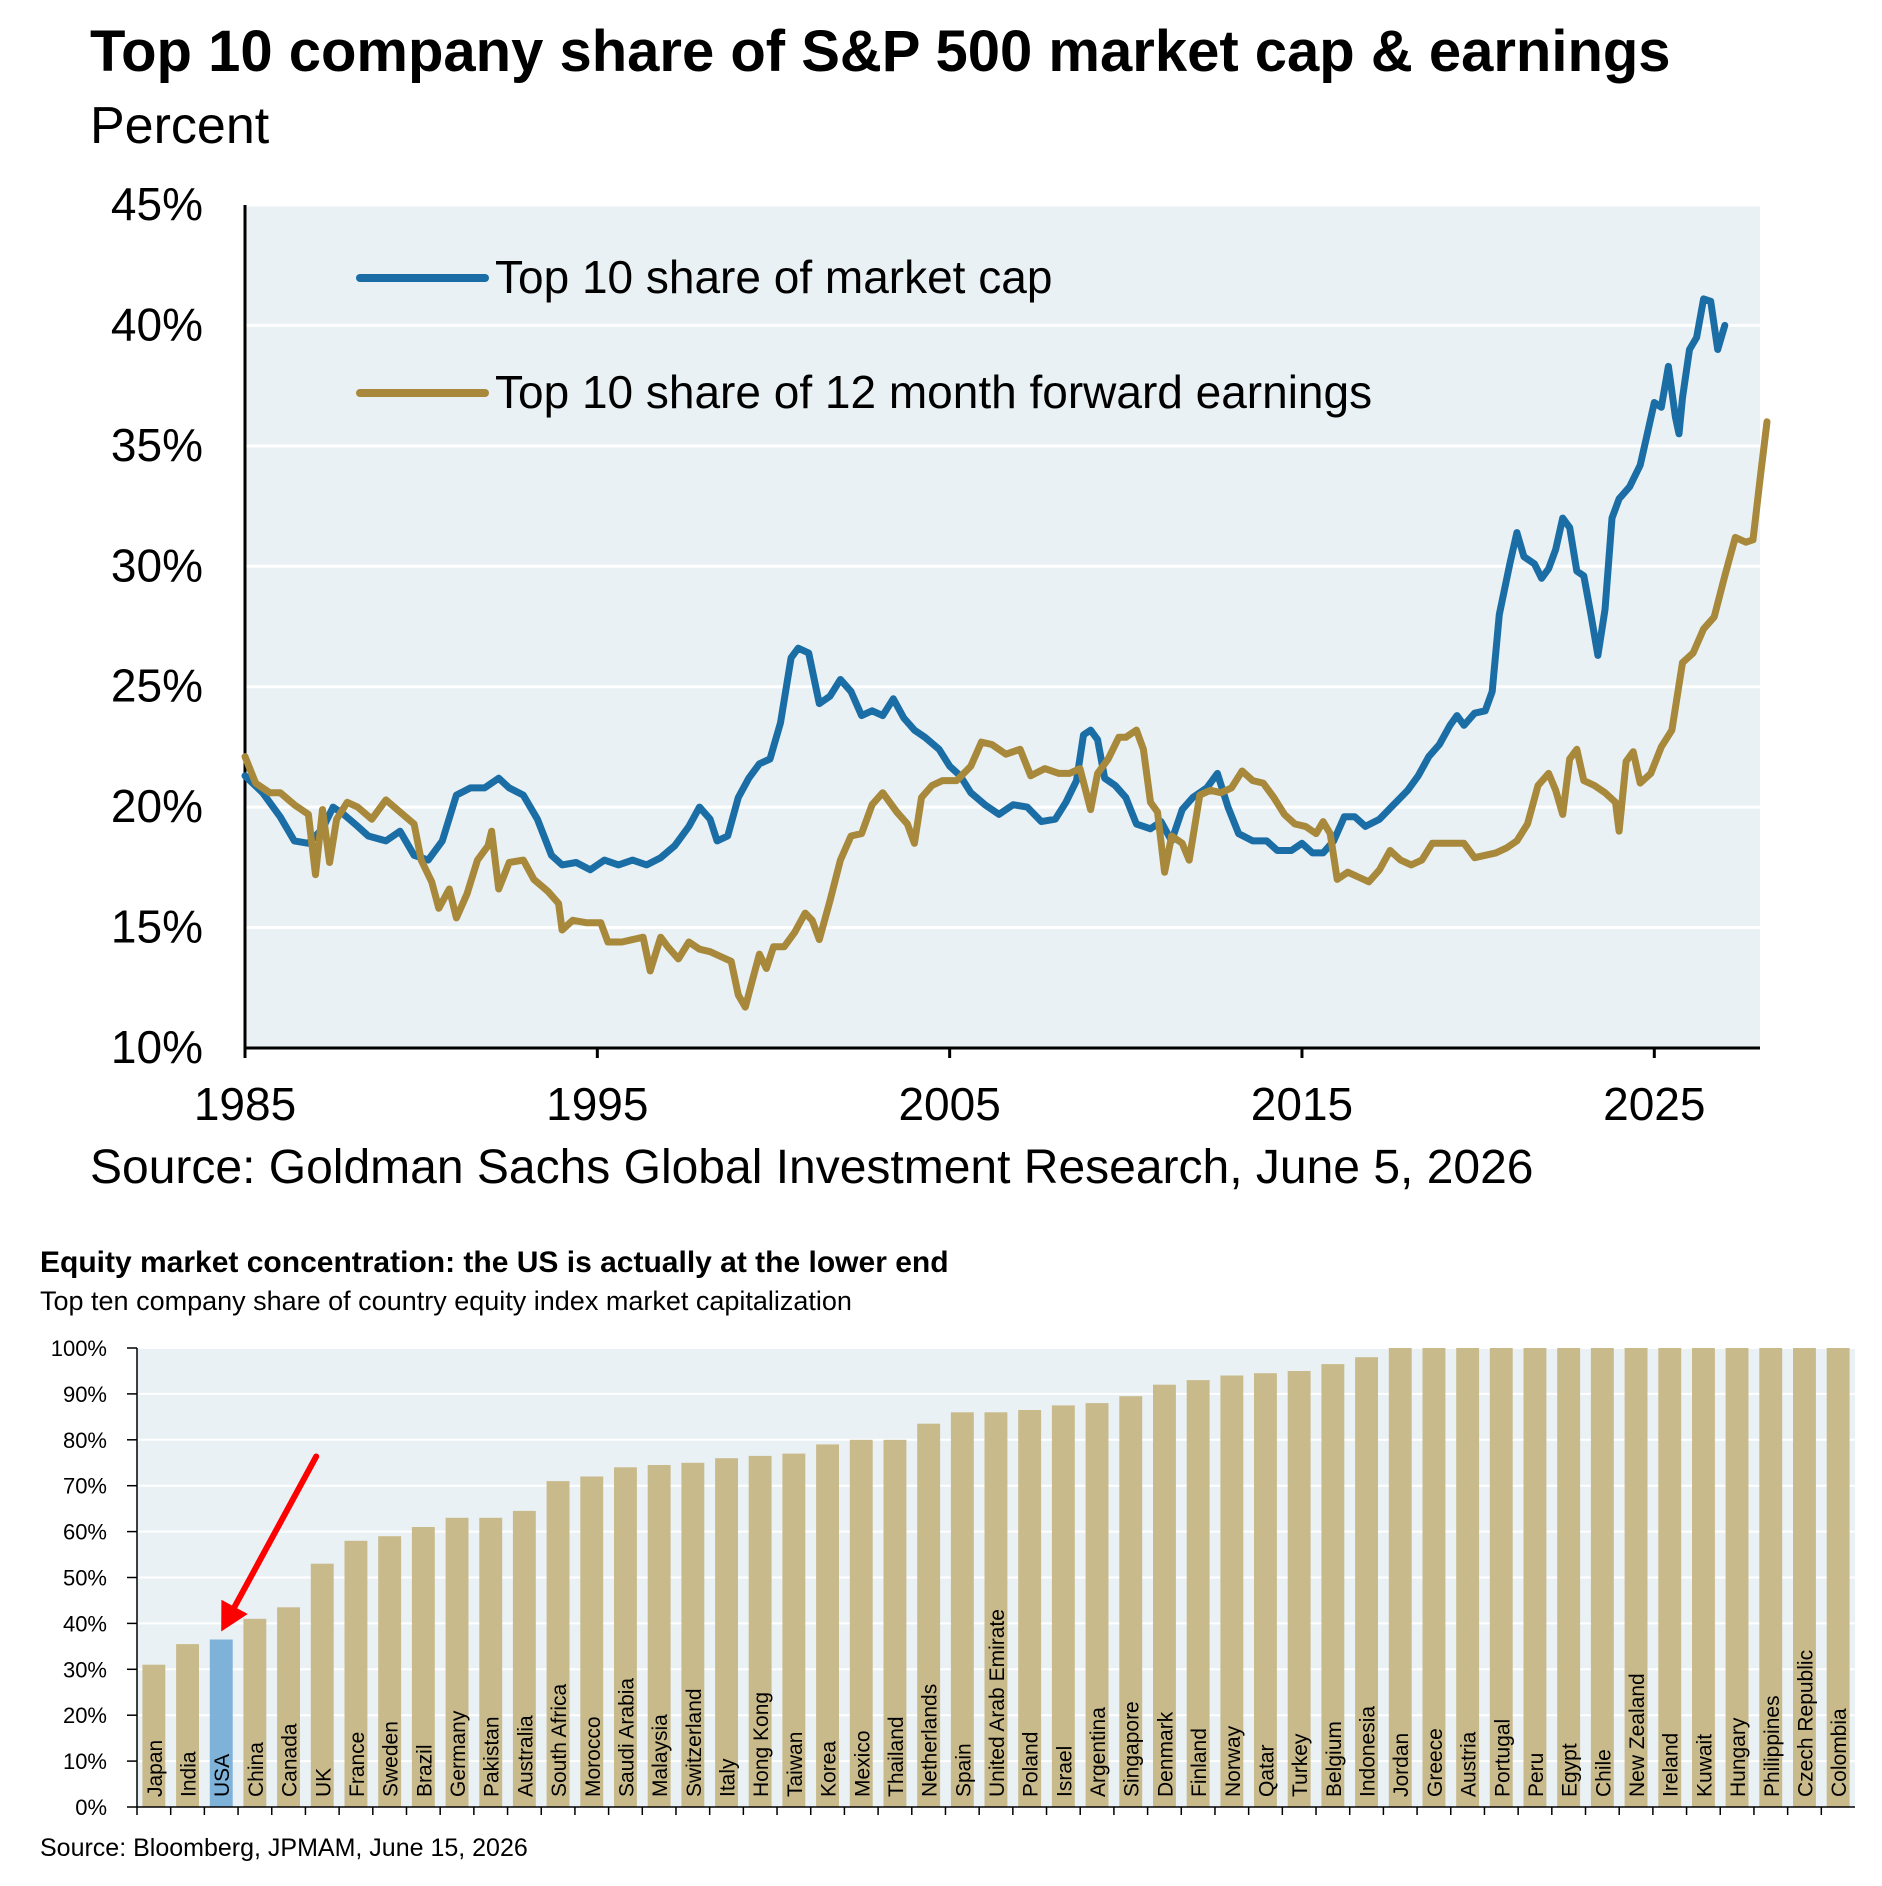 The height and width of the screenshot is (1886, 1882). I want to click on category-label: Korea, so click(829, 1769).